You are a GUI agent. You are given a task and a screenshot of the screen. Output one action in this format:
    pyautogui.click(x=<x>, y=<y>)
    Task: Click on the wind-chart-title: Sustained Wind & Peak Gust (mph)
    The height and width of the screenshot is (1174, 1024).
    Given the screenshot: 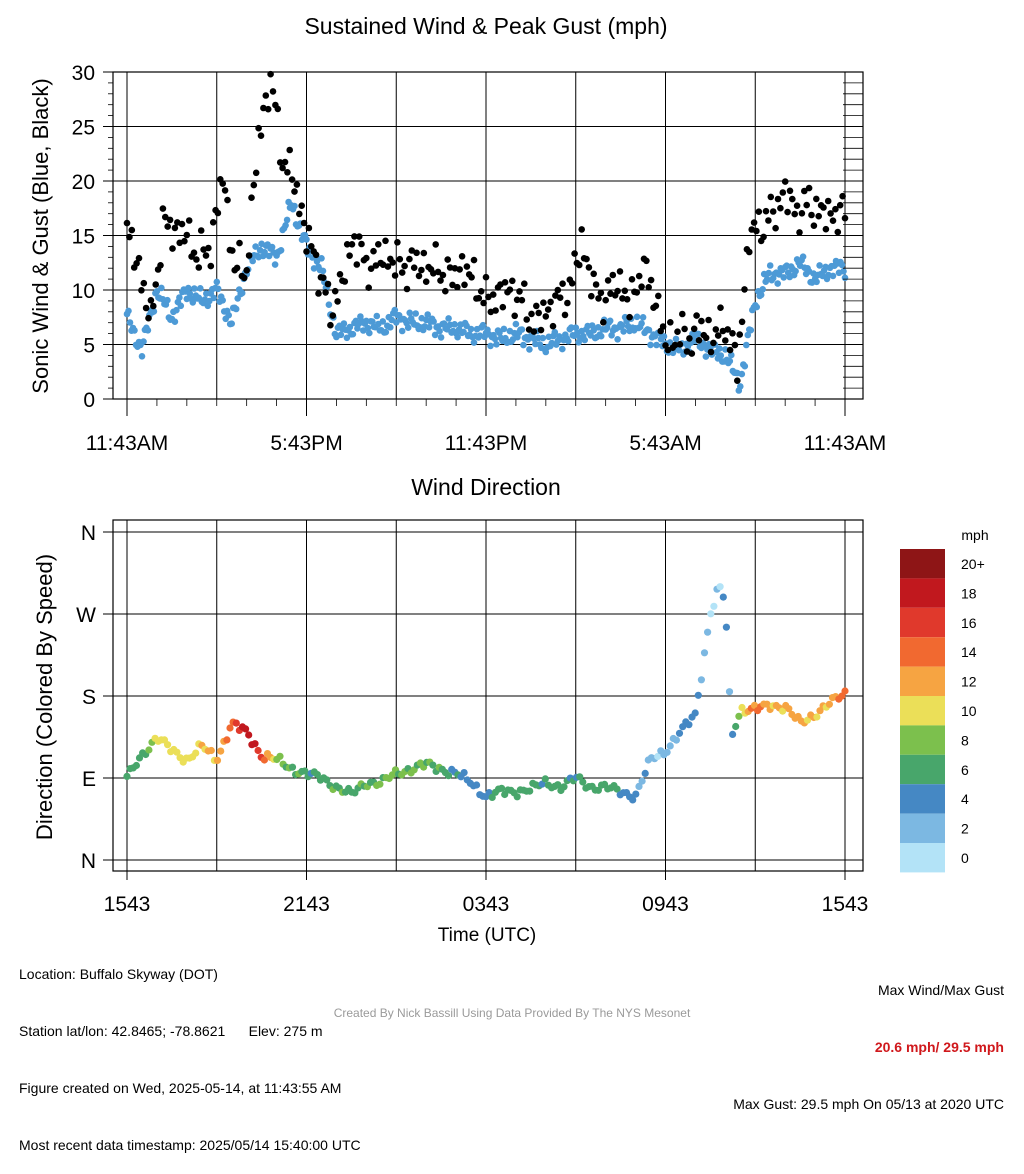 What is the action you would take?
    pyautogui.click(x=485, y=26)
    